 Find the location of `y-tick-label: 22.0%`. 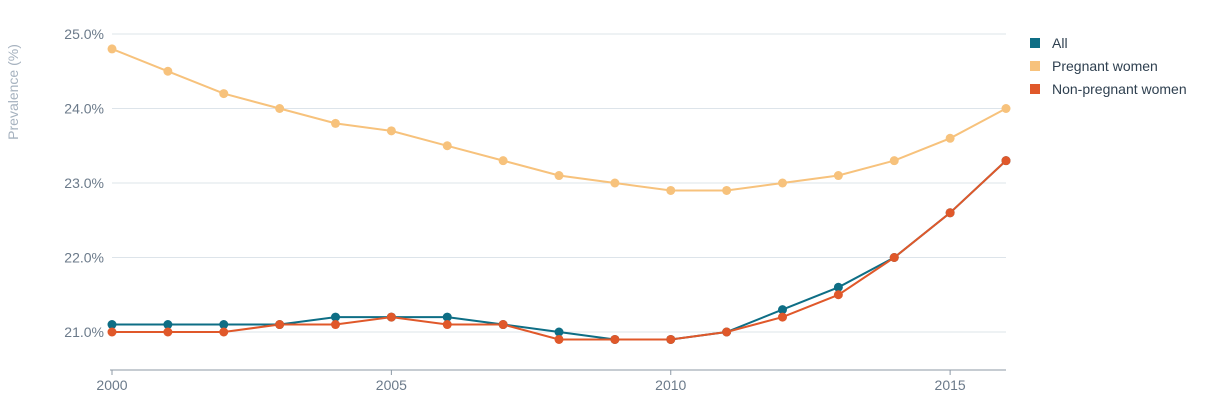

y-tick-label: 22.0% is located at coordinates (84, 258).